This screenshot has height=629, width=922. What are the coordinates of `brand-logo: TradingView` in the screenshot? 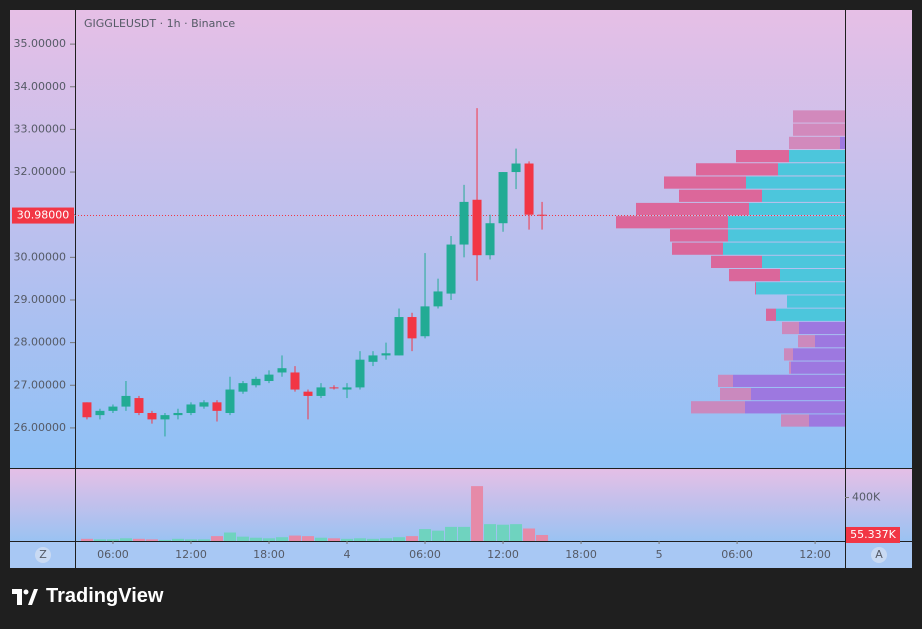 It's located at (87, 596).